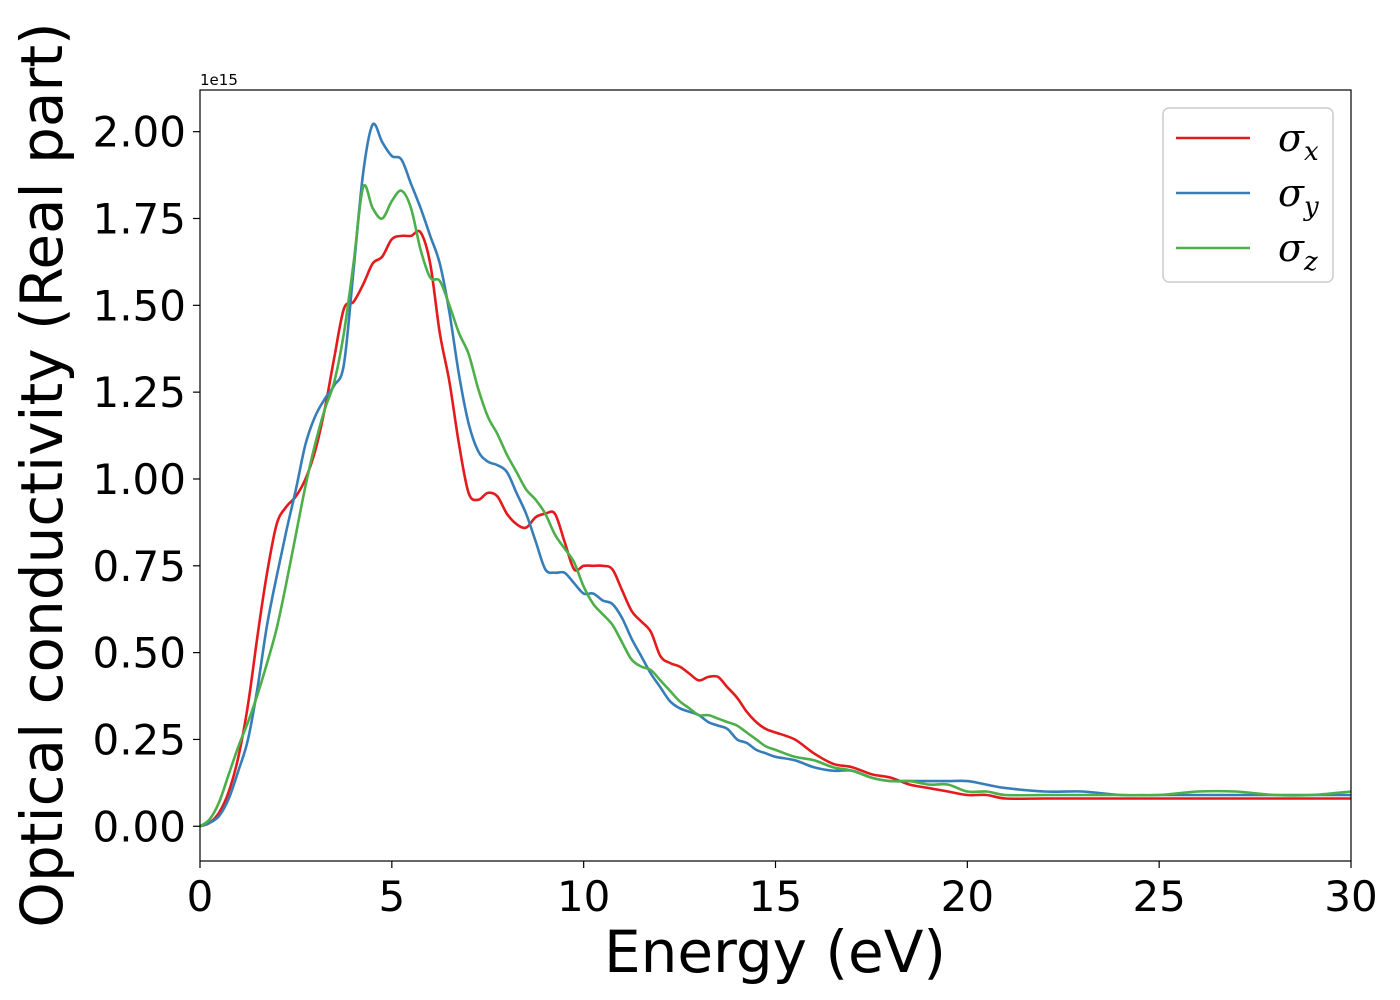  What do you see at coordinates (139, 826) in the screenshot?
I see `y-tick-label: 0.00` at bounding box center [139, 826].